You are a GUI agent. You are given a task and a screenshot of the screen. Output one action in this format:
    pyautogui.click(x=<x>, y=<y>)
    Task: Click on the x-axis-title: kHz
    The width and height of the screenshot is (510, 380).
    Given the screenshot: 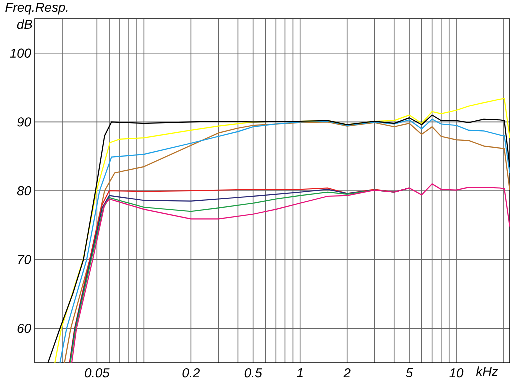 What is the action you would take?
    pyautogui.click(x=487, y=371)
    